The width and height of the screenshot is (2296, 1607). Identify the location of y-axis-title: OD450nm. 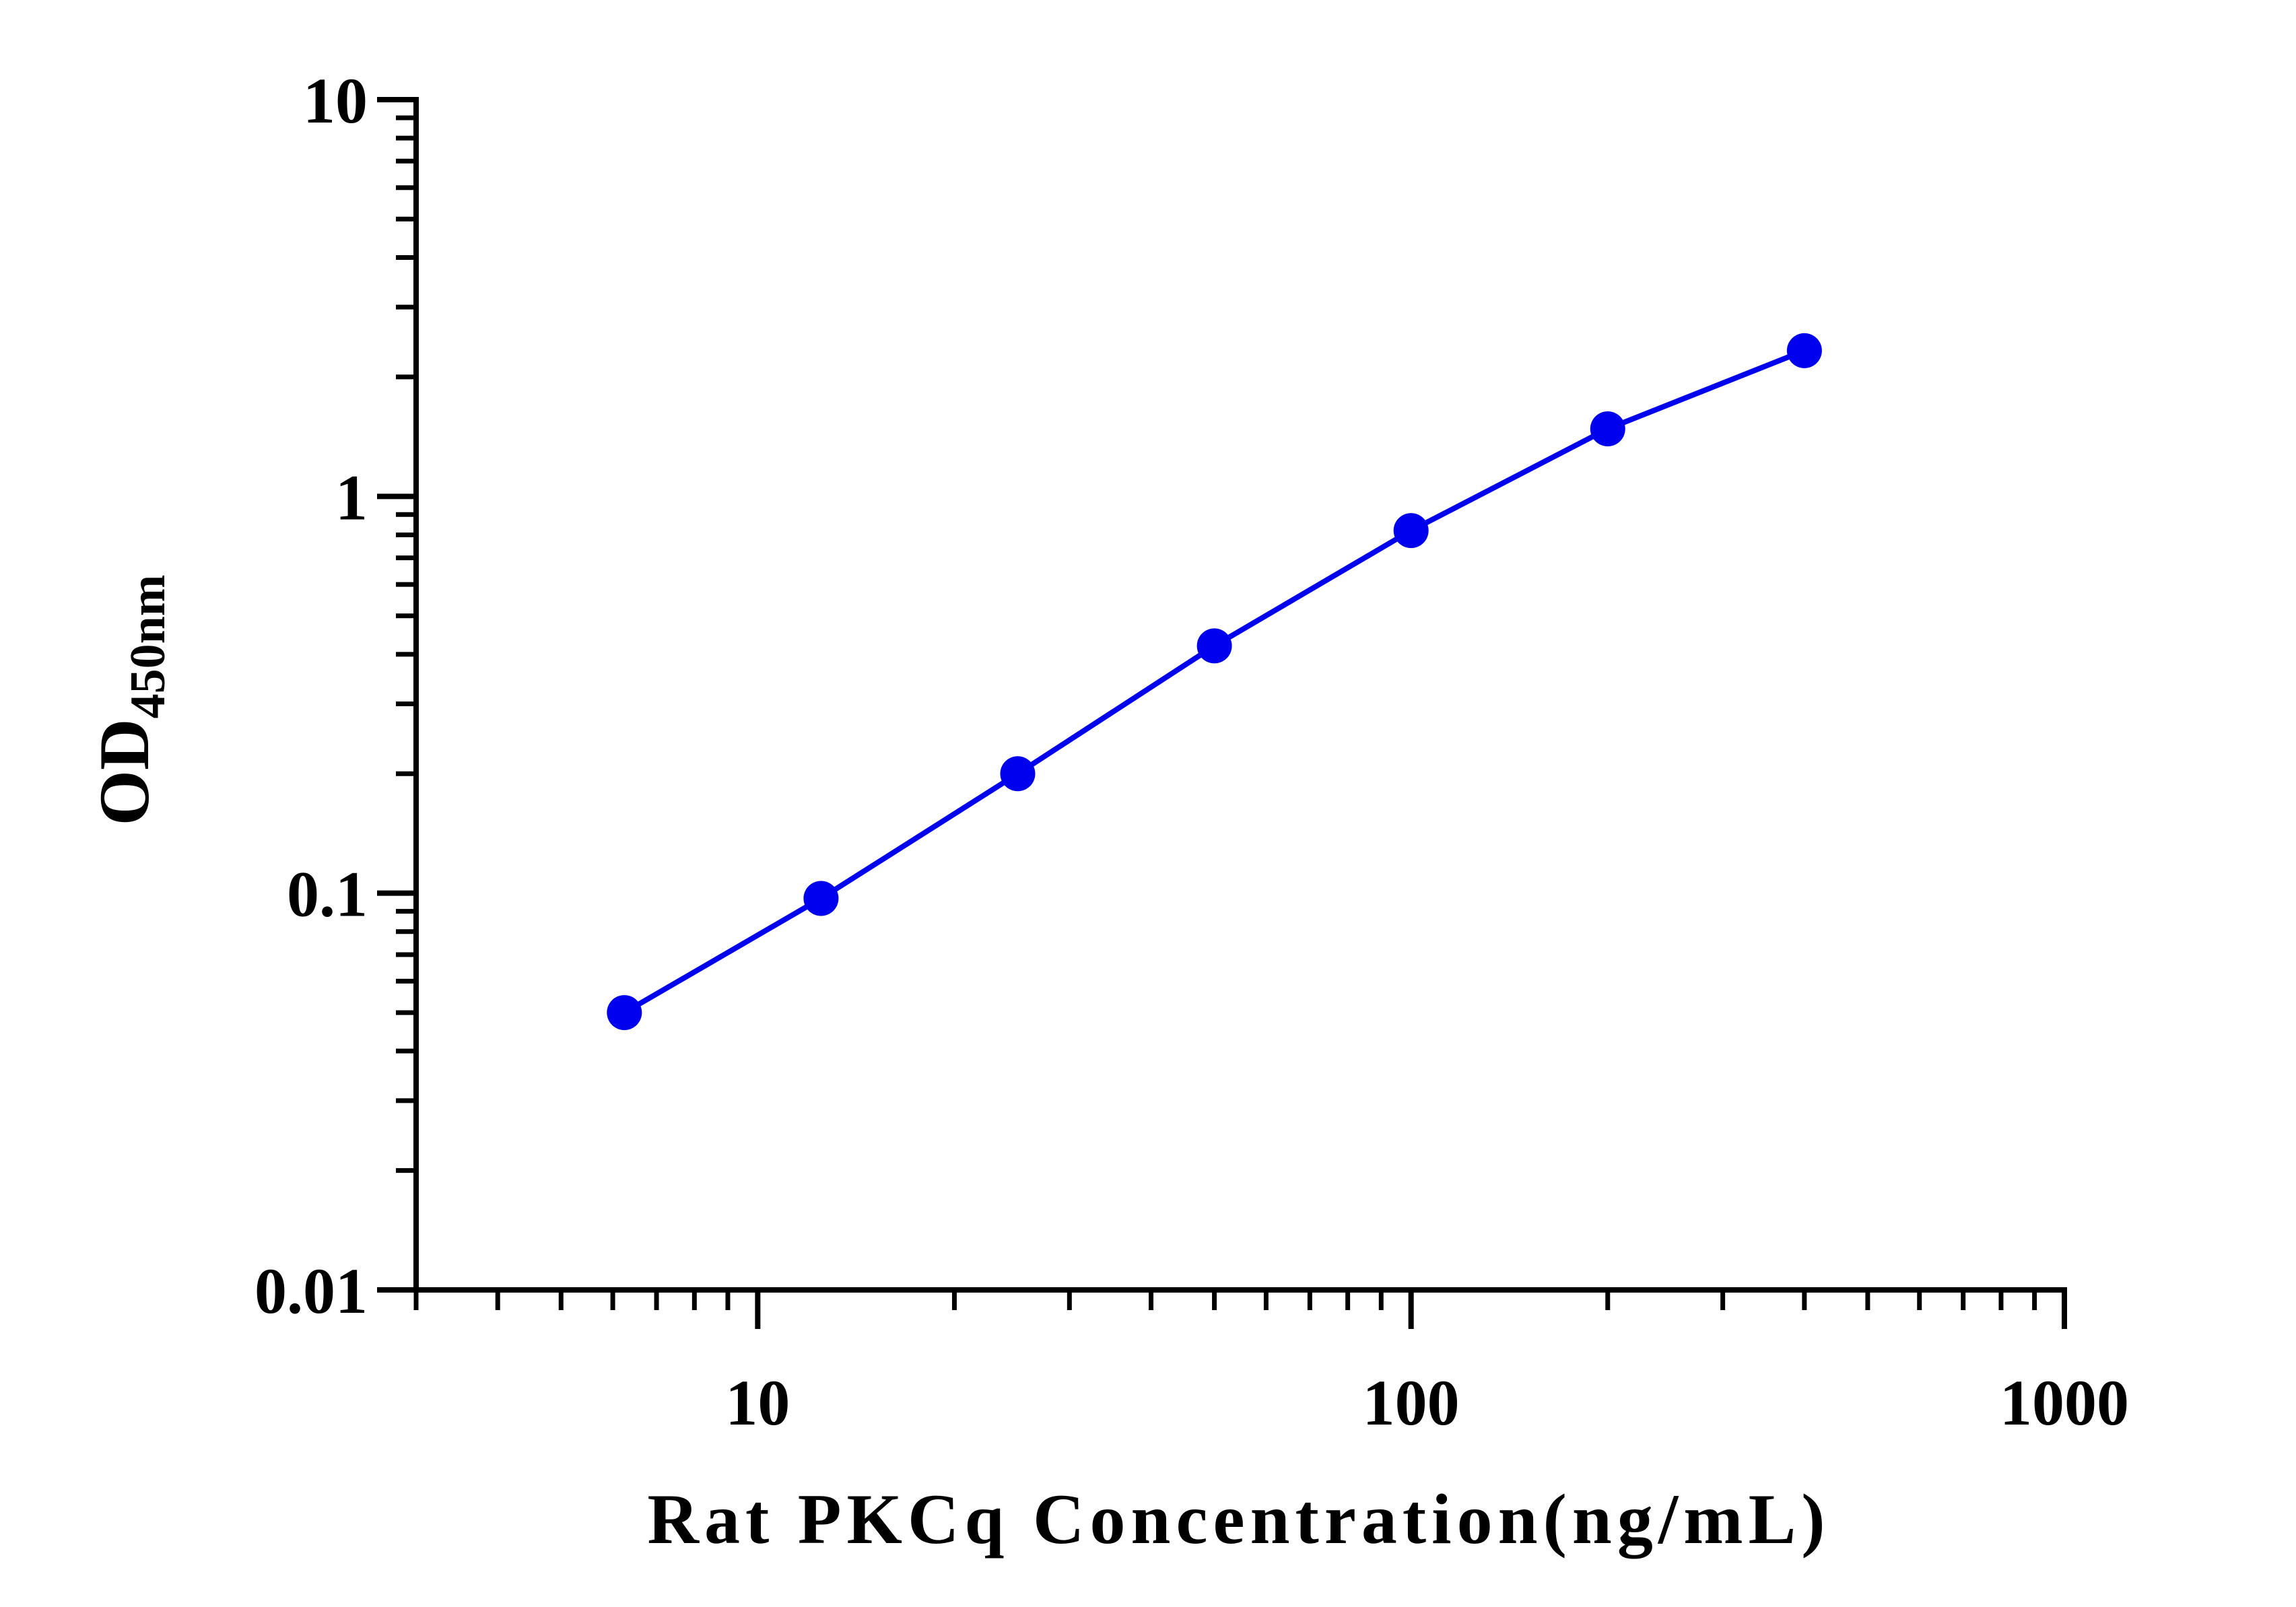
(130, 701).